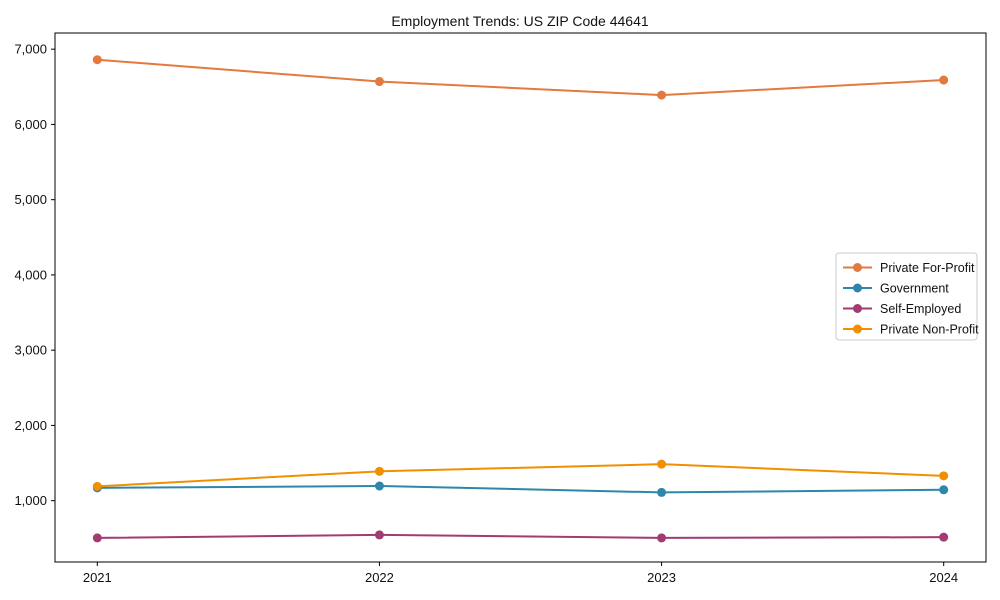 This screenshot has height=600, width=1000. I want to click on data-point-self-employed-2022, so click(379, 535).